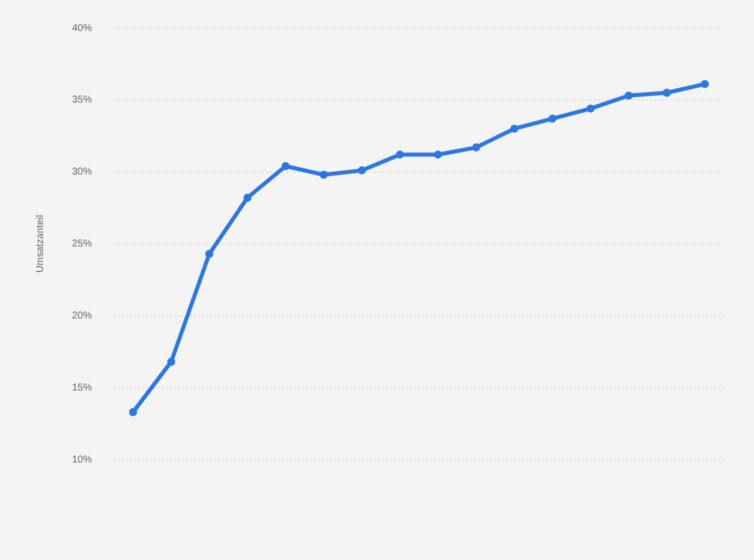 The image size is (754, 560). I want to click on y-tick-label: 20%, so click(82, 316).